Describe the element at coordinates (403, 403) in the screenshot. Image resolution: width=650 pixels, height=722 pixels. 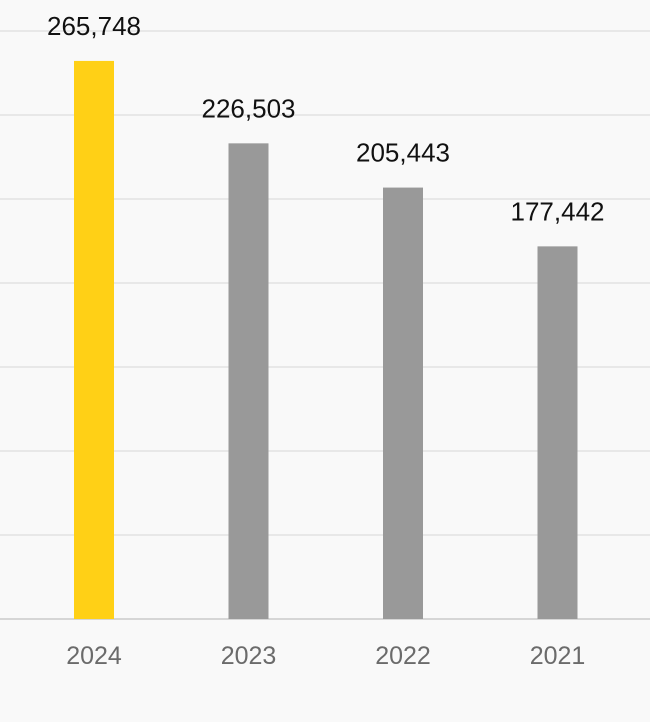
I see `bar-2022` at that location.